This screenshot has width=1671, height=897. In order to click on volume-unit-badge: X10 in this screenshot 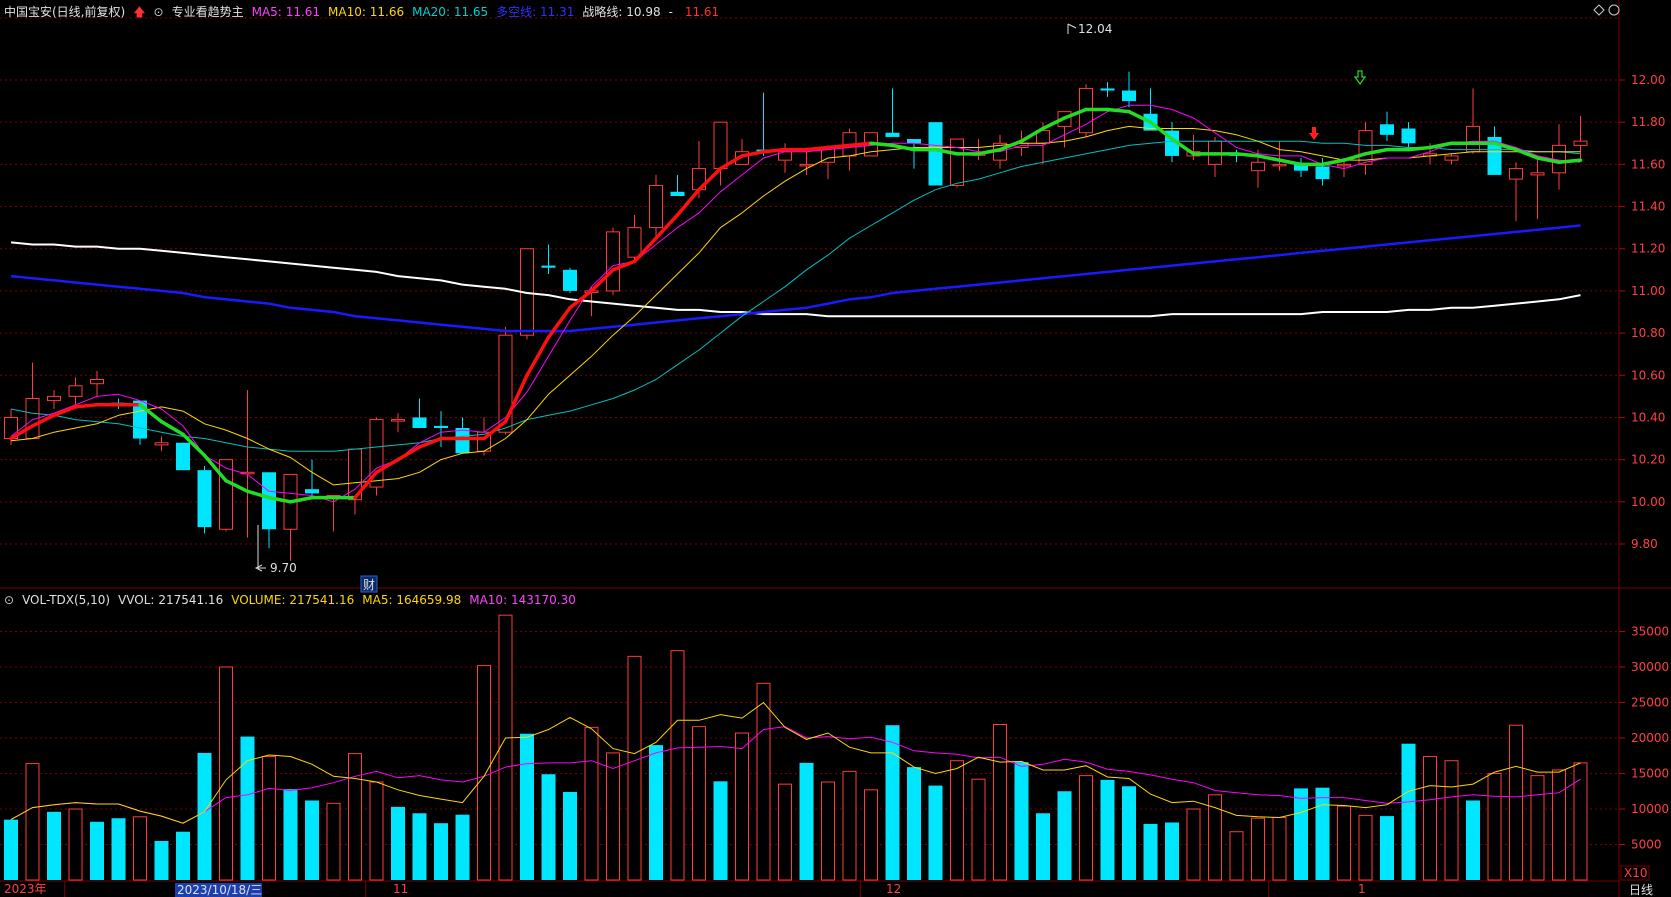, I will do `click(1635, 873)`.